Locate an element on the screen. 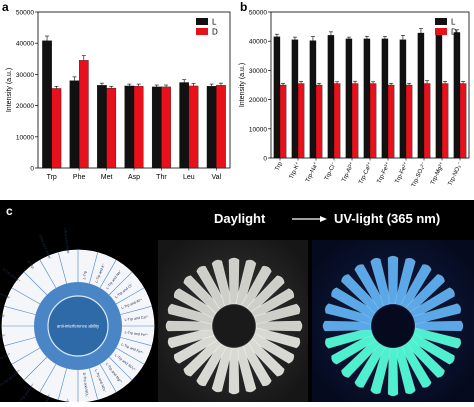 This screenshot has height=407, width=474. wheel-label: D-Trp and Al³⁺ is located at coordinates (3, 337).